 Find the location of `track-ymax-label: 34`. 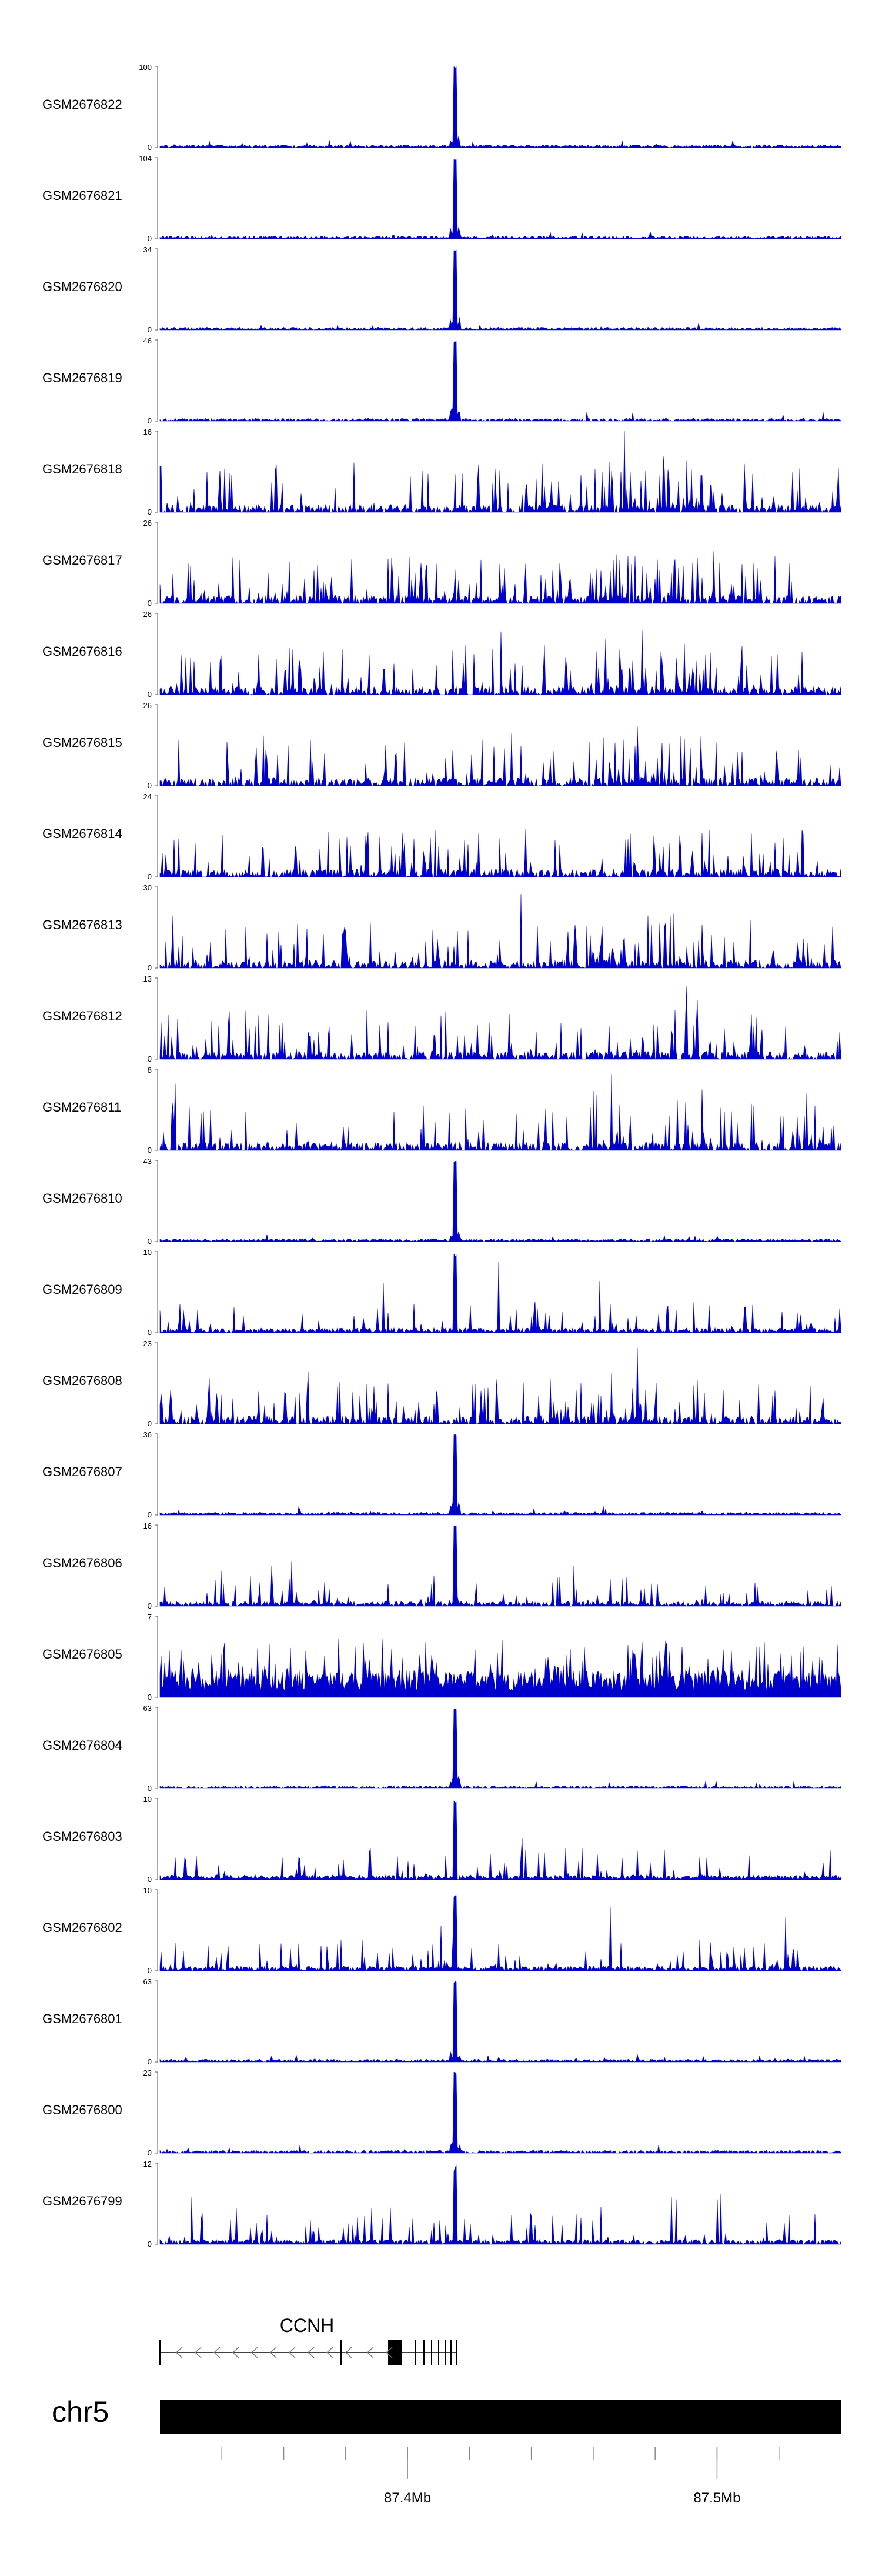

track-ymax-label: 34 is located at coordinates (147, 249).